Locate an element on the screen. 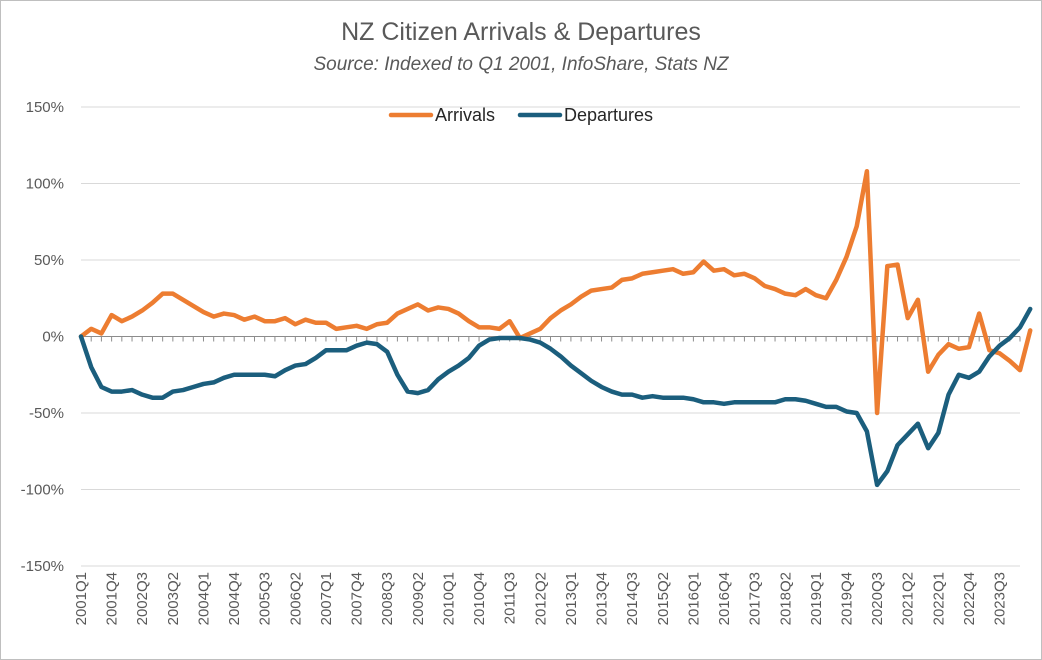  x-tick-label: 2006Q2 is located at coordinates (295, 598).